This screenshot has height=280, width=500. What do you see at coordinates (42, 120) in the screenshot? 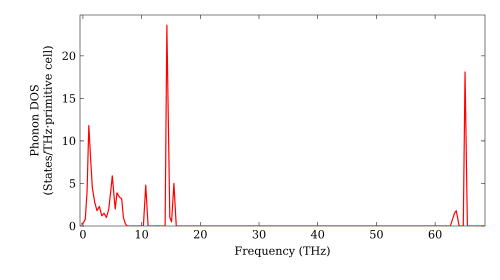
I see `y-axis-title: Phonon DOS (States/THz·primitive cell)` at bounding box center [42, 120].